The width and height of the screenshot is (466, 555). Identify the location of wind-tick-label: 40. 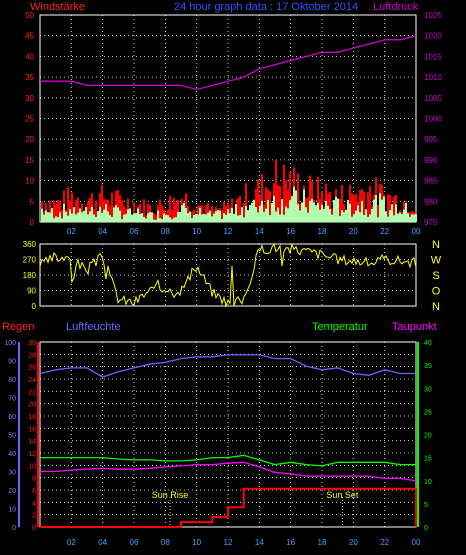
(29, 56).